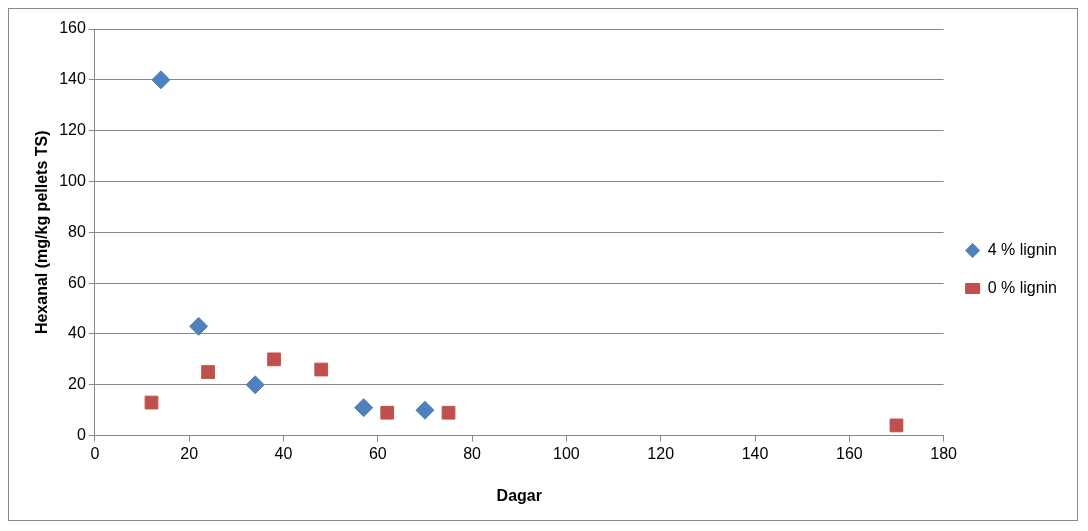  I want to click on x-tick-label: 60, so click(377, 453).